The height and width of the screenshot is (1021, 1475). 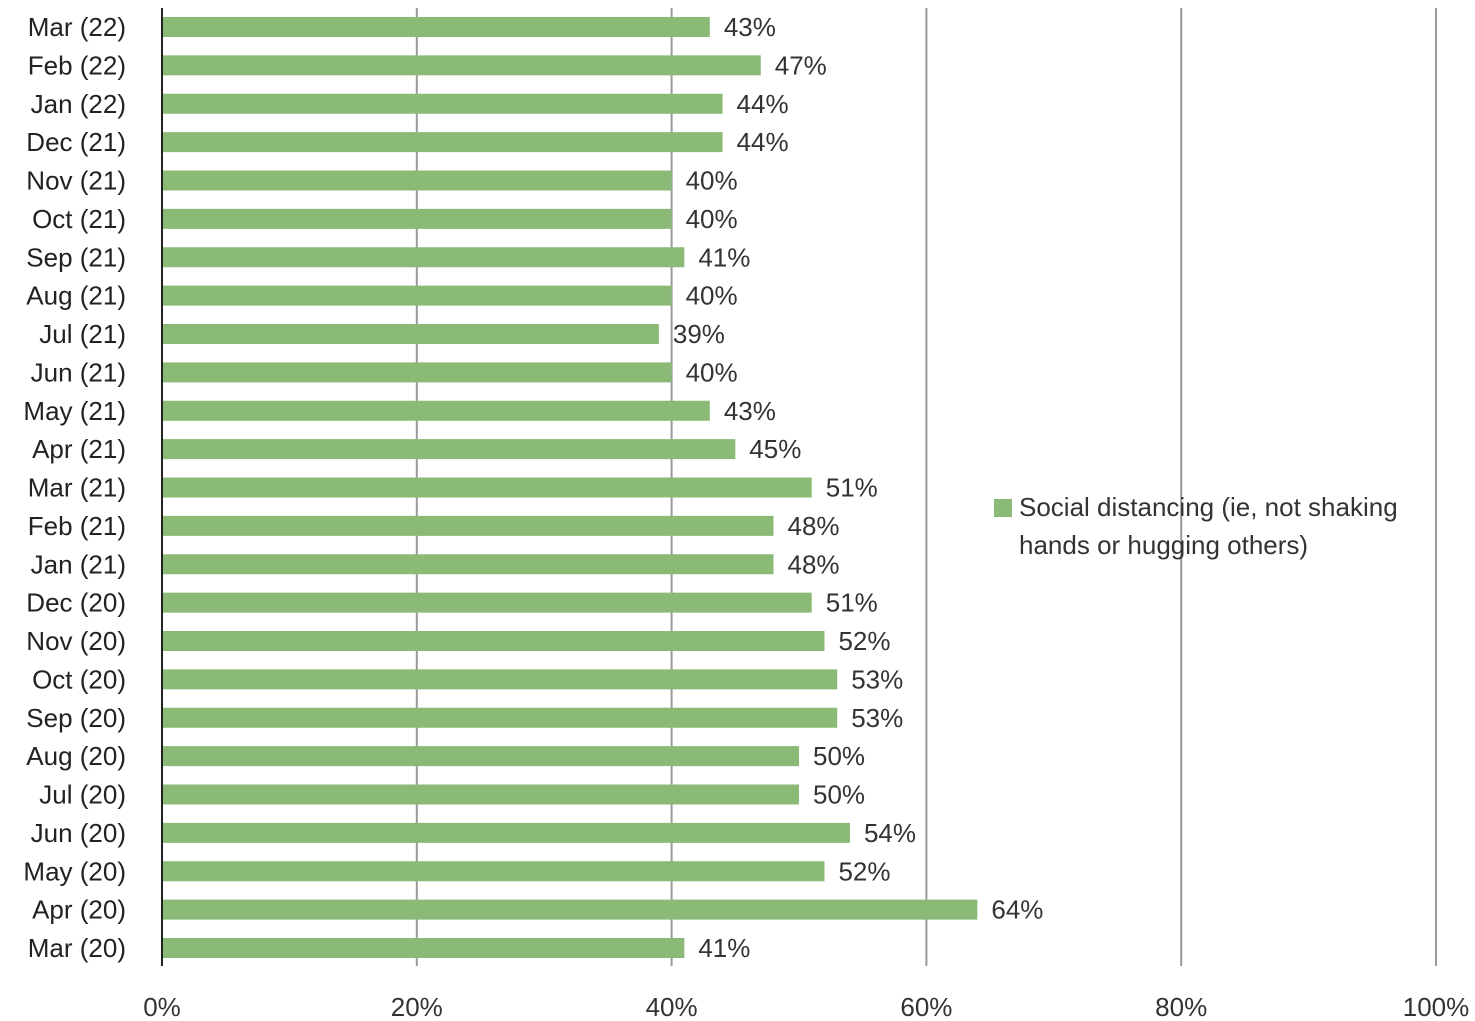 I want to click on category-label: Oct (21), so click(x=79, y=219).